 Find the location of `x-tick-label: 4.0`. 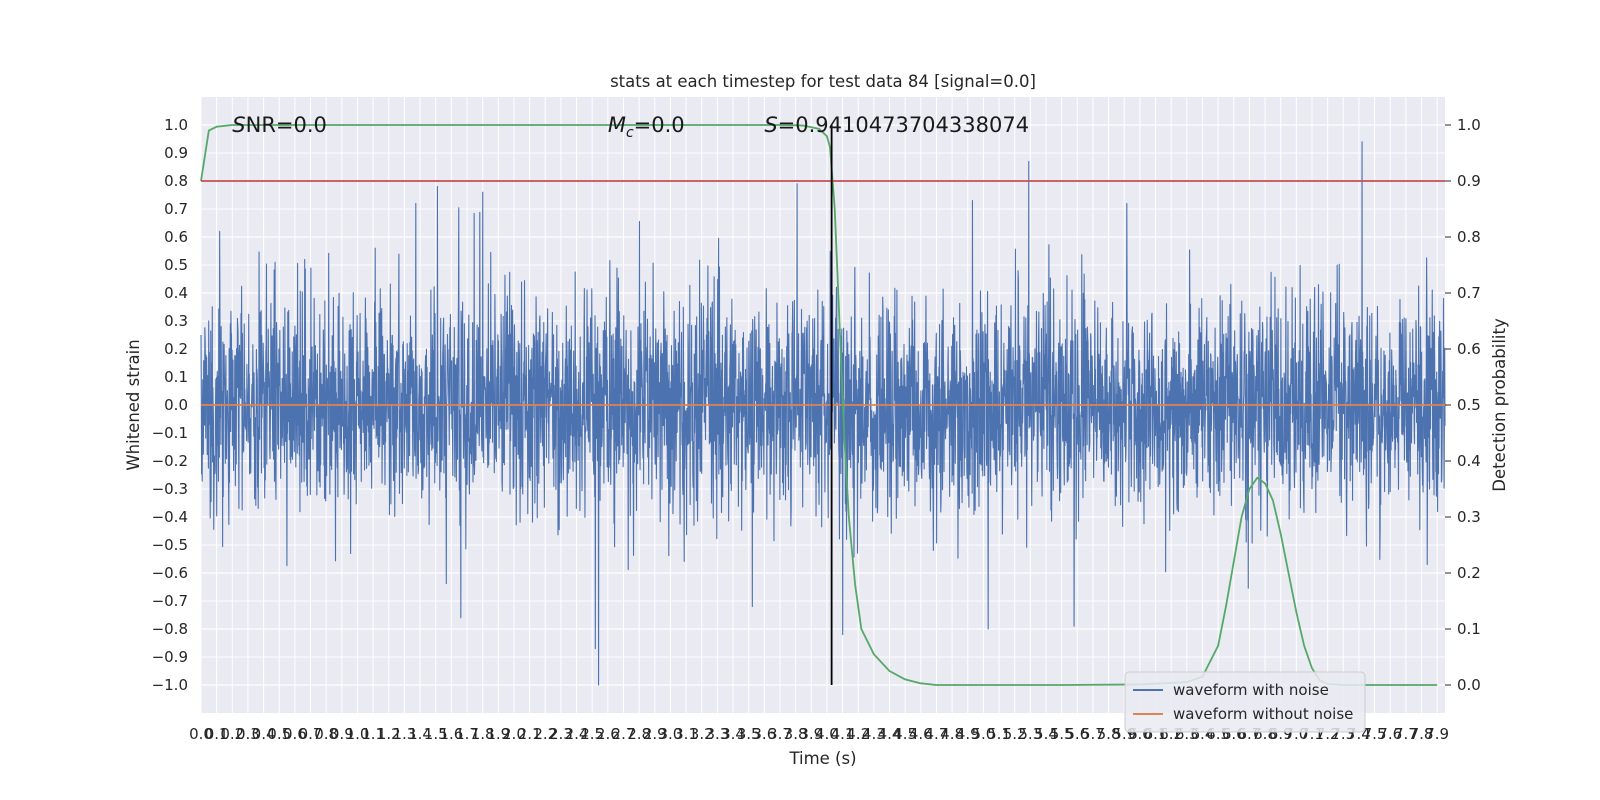

x-tick-label: 4.0 is located at coordinates (827, 734).